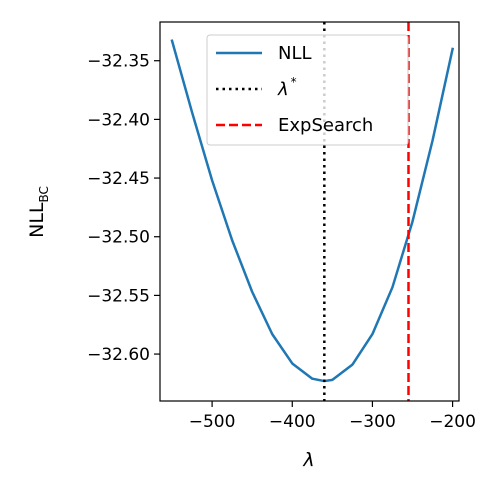 The image size is (498, 498). I want to click on y-axis-ticks: −32.35 −32.40 −32.45 −32.50 −32.55 −32.60, so click(123, 208).